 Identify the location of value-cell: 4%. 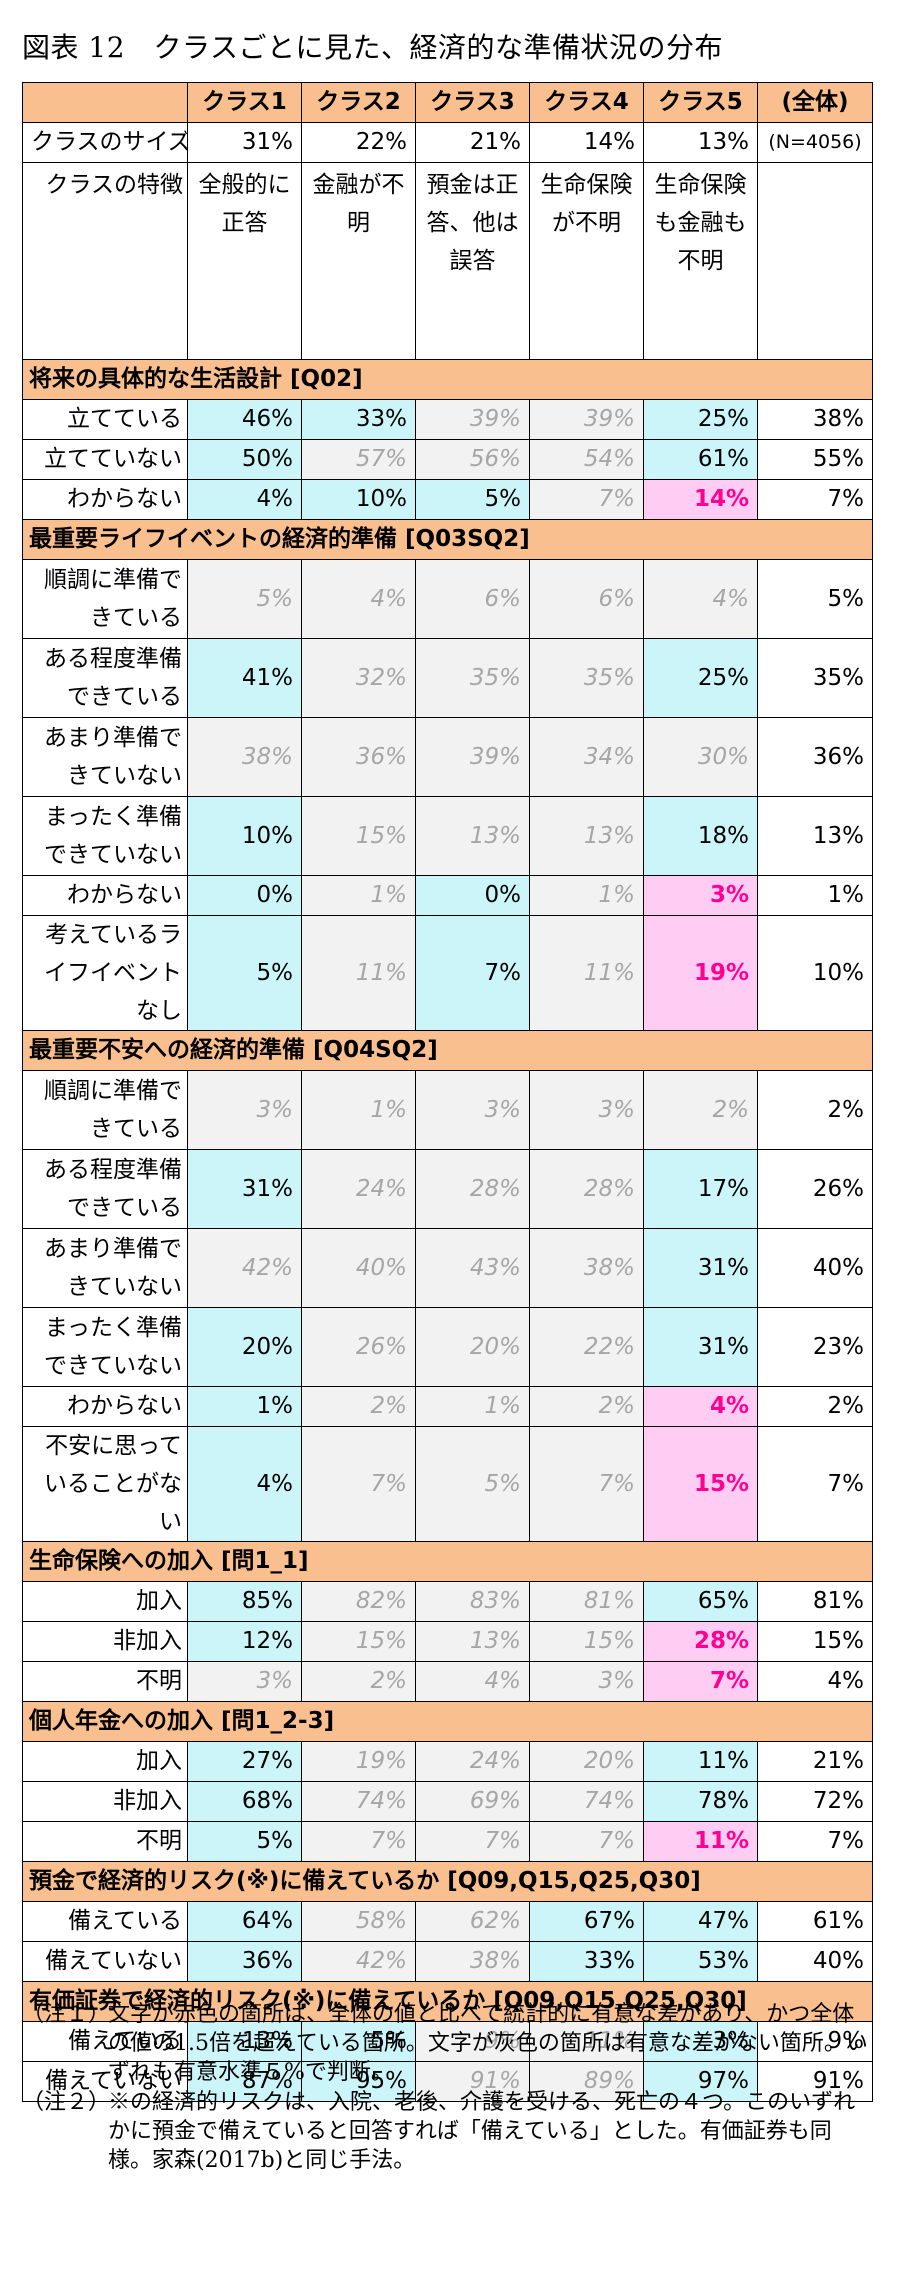
(700, 599).